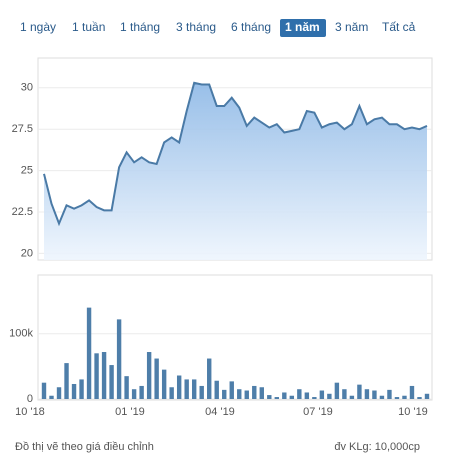 This screenshot has width=449, height=465. What do you see at coordinates (220, 412) in the screenshot?
I see `x-tick-label: 04 '19` at bounding box center [220, 412].